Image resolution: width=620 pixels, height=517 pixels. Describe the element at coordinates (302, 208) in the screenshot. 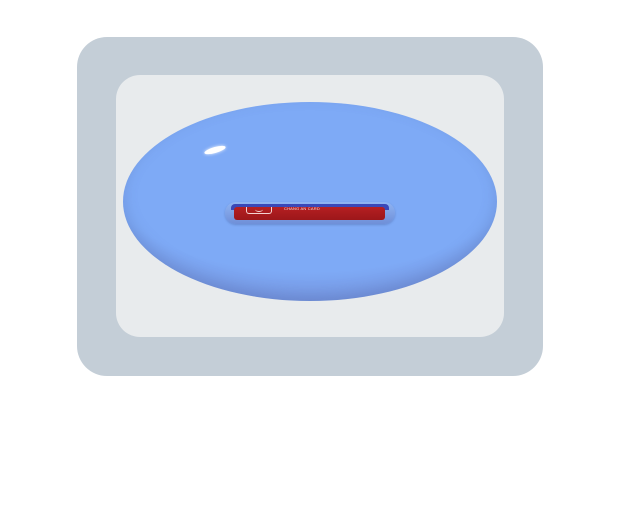

I see `card-label: CHANG AN CARD` at that location.